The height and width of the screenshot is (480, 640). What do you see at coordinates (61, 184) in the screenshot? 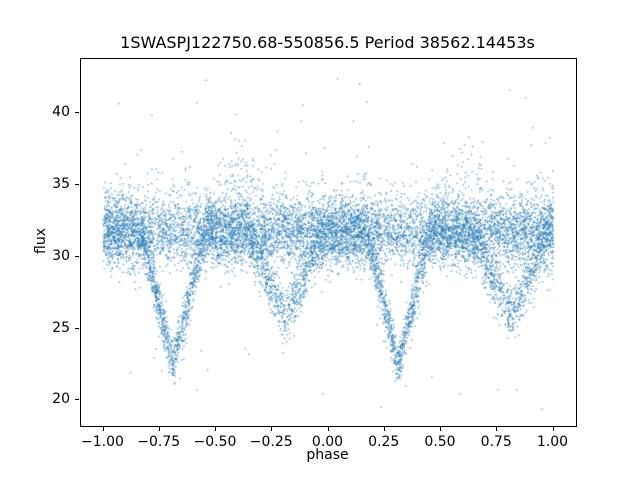
I see `y-tick-label: 35` at bounding box center [61, 184].